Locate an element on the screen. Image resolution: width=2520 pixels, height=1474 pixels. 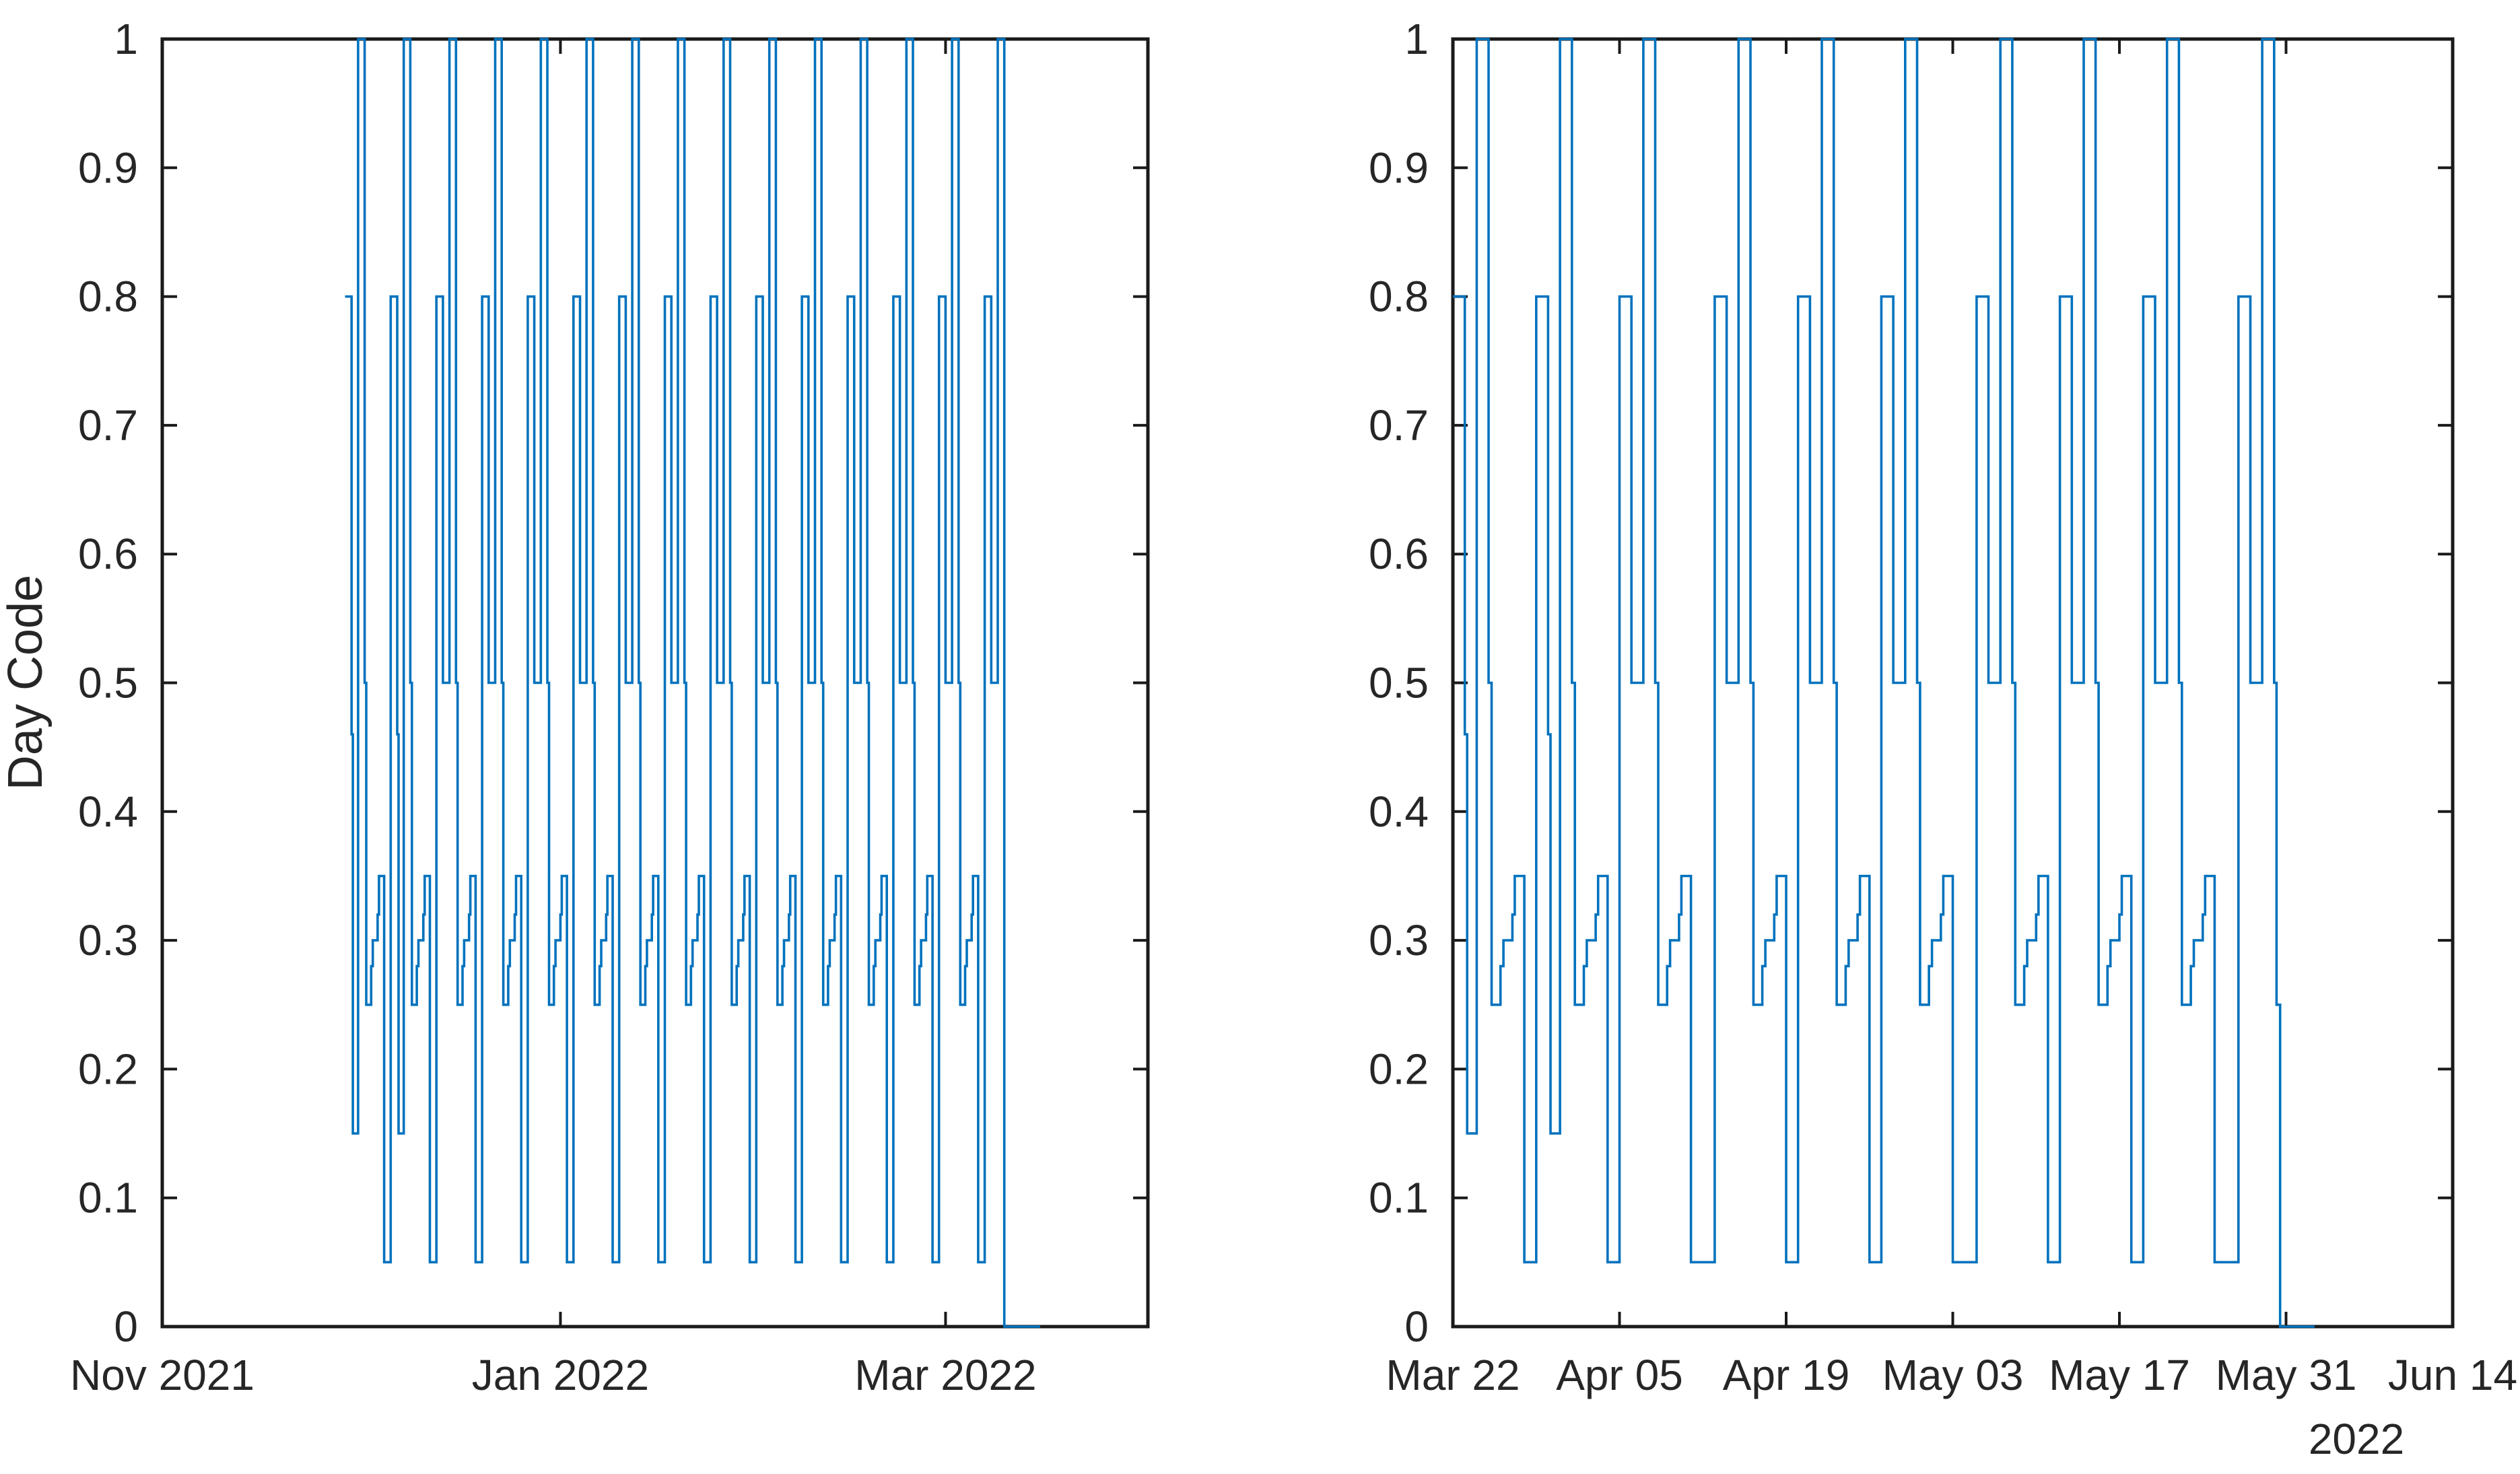
left-y-tick-labels: 0 0.1 0.2 0.3 0.4 0.5 0.6 0.7 0.8 0.9 1 is located at coordinates (108, 683).